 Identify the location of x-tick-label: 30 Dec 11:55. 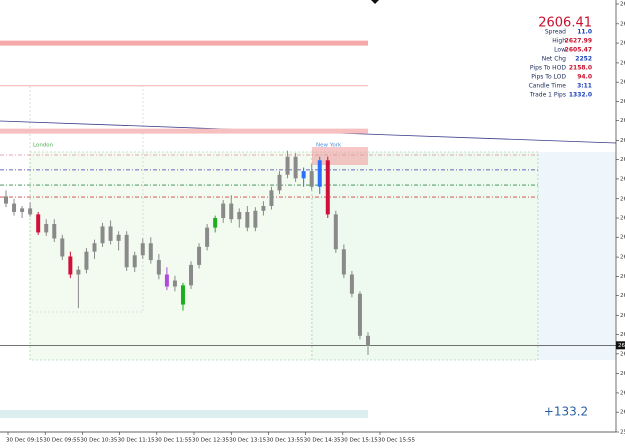
(173, 441).